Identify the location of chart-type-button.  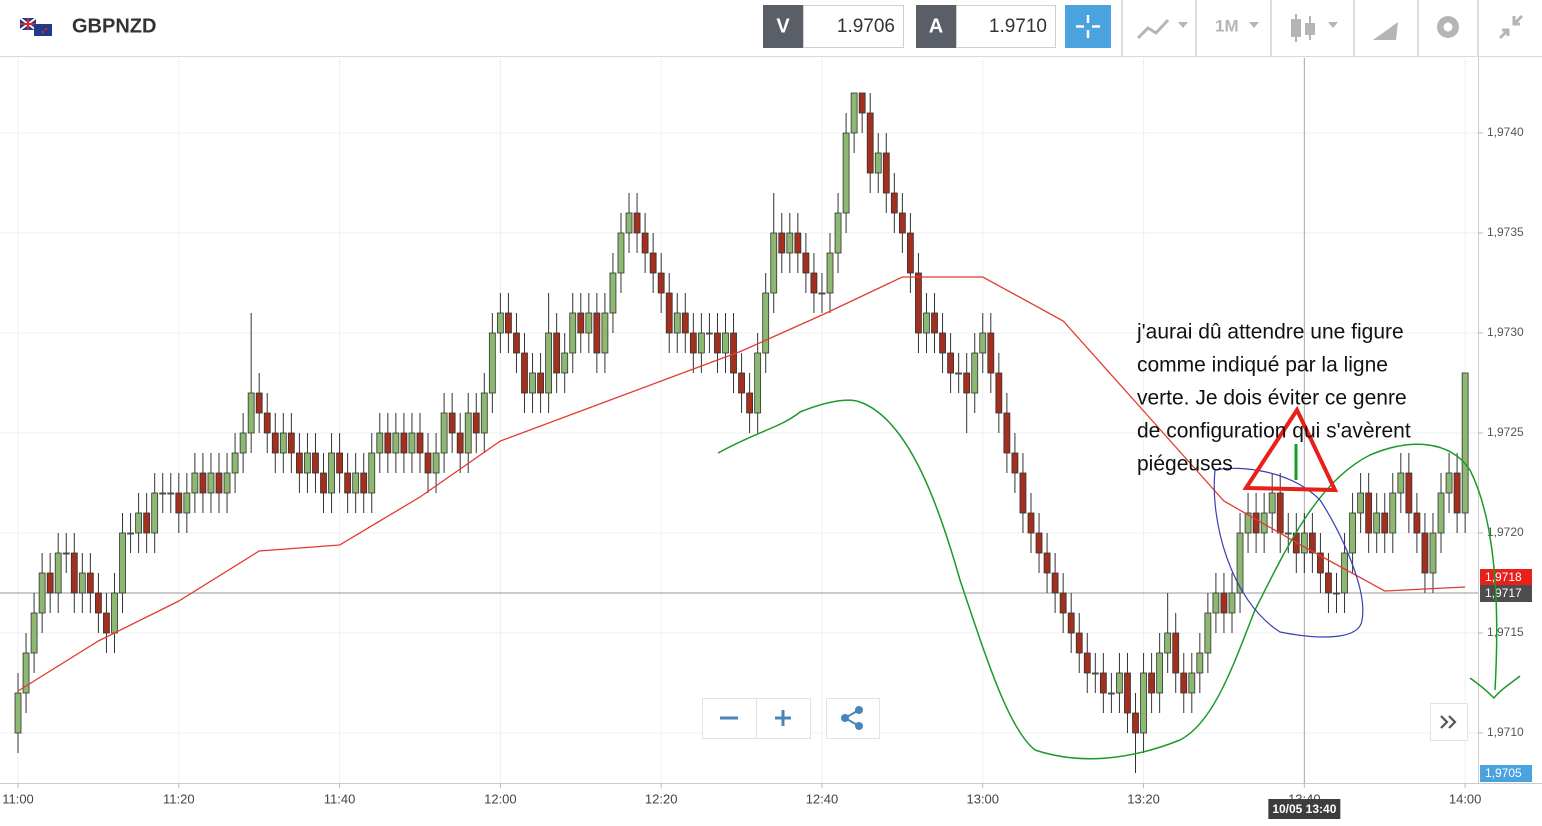
(1162, 29).